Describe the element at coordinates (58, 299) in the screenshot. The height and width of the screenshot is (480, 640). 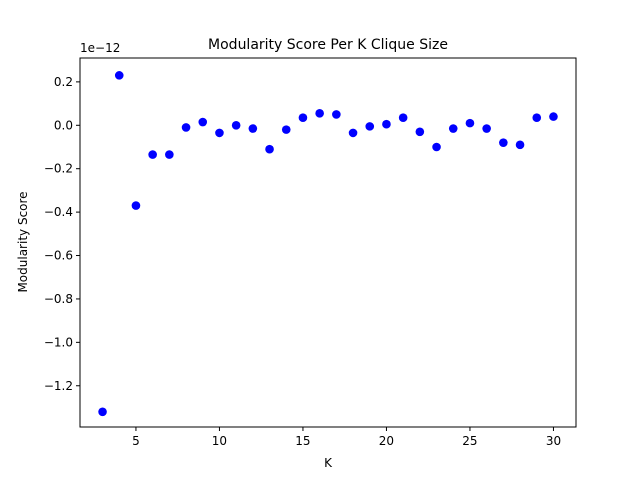
I see `y-tick-label: −0.8` at that location.